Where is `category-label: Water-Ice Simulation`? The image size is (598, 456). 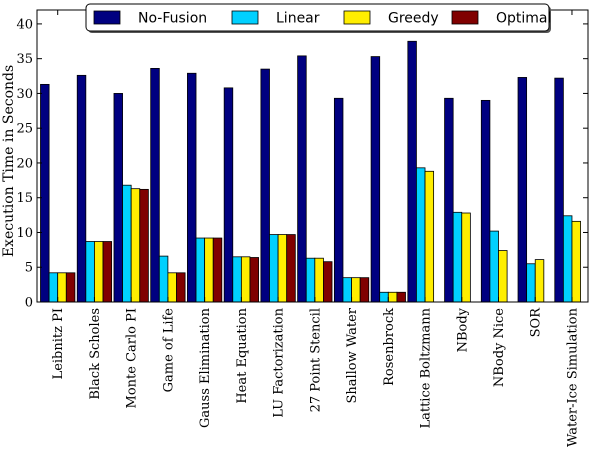 category-label: Water-Ice Simulation is located at coordinates (573, 377).